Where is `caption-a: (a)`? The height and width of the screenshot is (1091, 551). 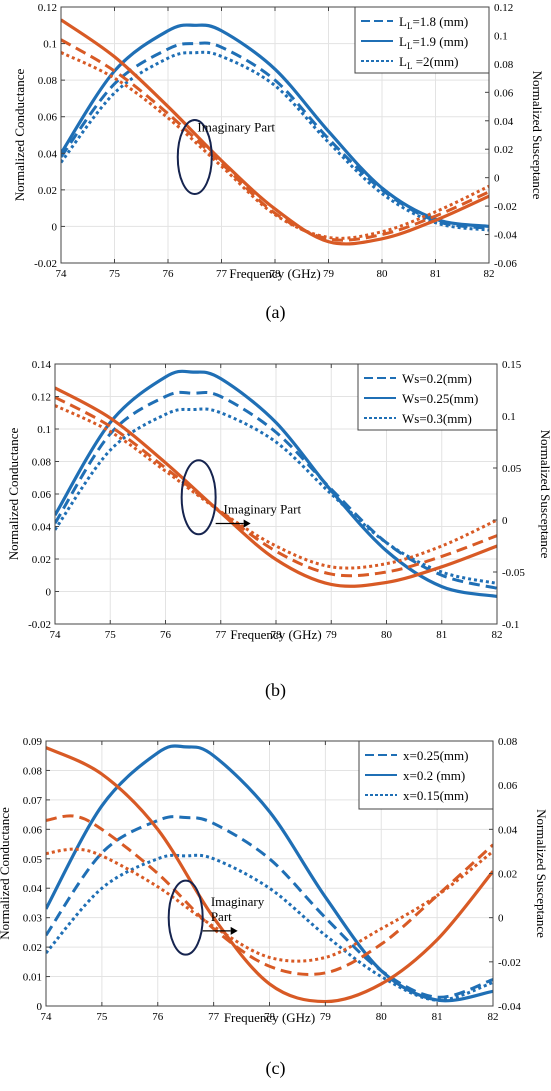
caption-a: (a) is located at coordinates (275, 312).